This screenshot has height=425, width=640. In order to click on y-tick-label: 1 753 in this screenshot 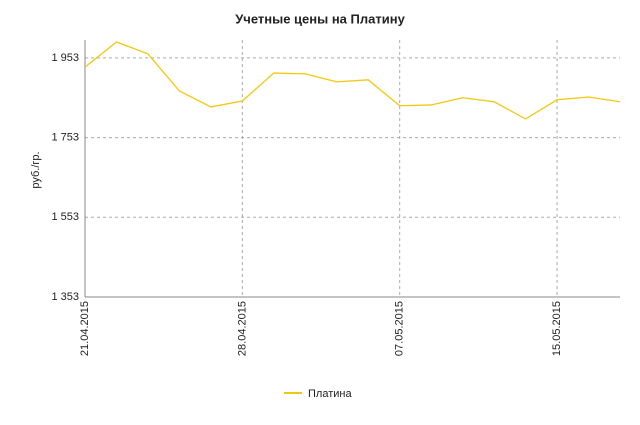, I will do `click(65, 138)`.